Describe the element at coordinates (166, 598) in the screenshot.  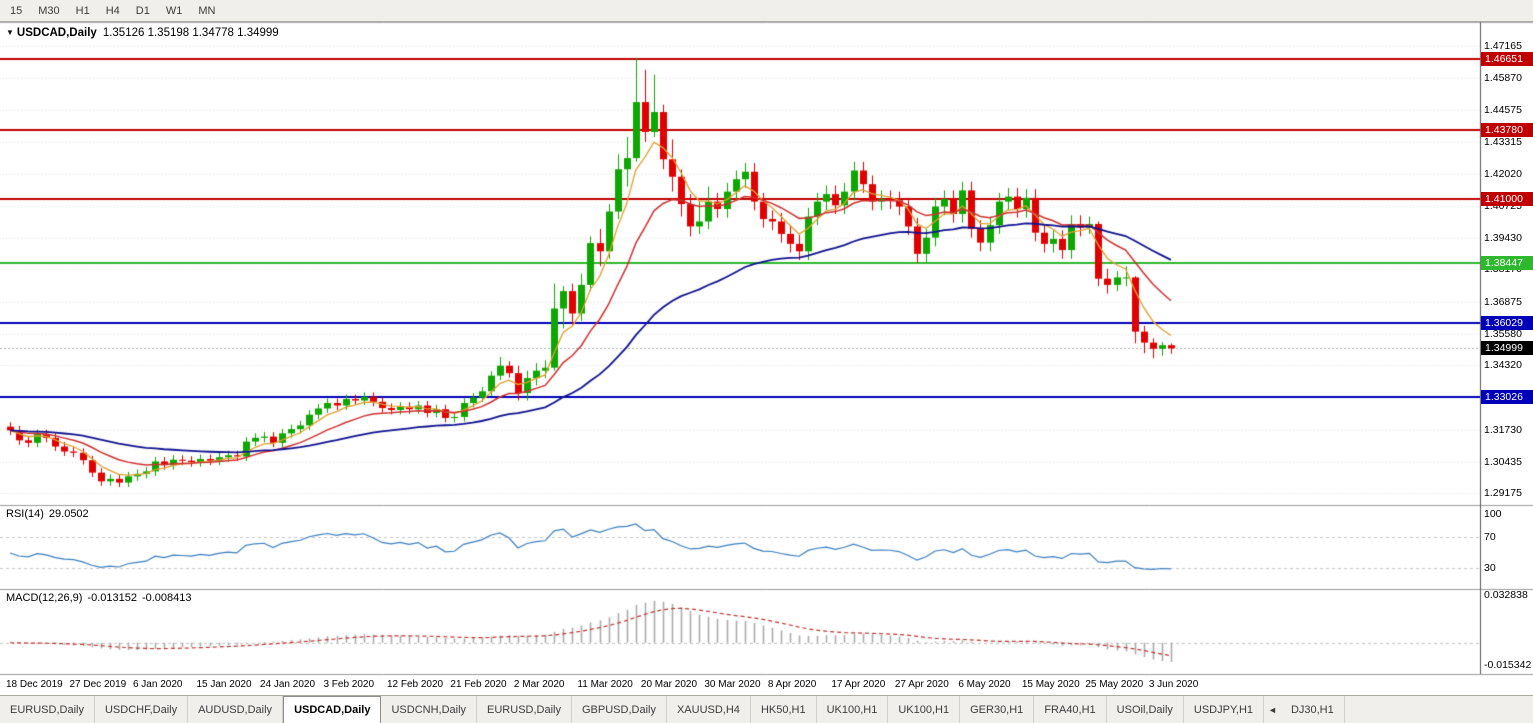
I see `macd-signal-value: -0.008413` at that location.